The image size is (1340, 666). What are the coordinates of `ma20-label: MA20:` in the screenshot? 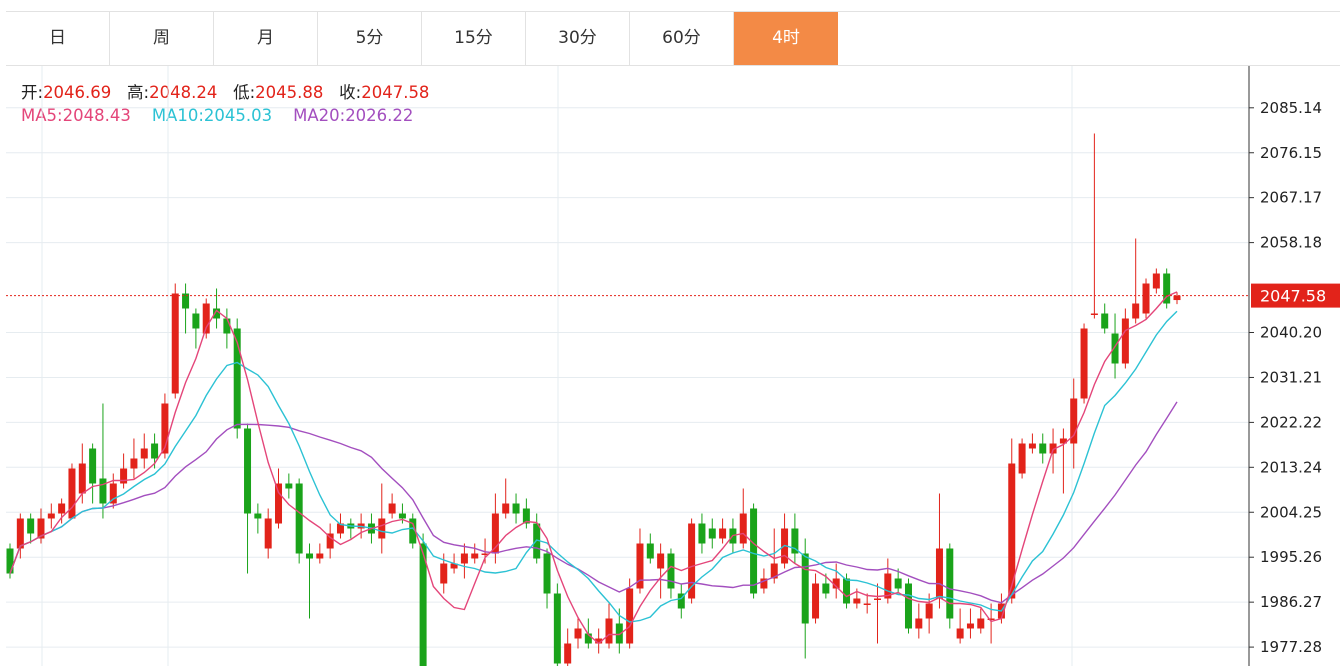 It's located at (319, 115).